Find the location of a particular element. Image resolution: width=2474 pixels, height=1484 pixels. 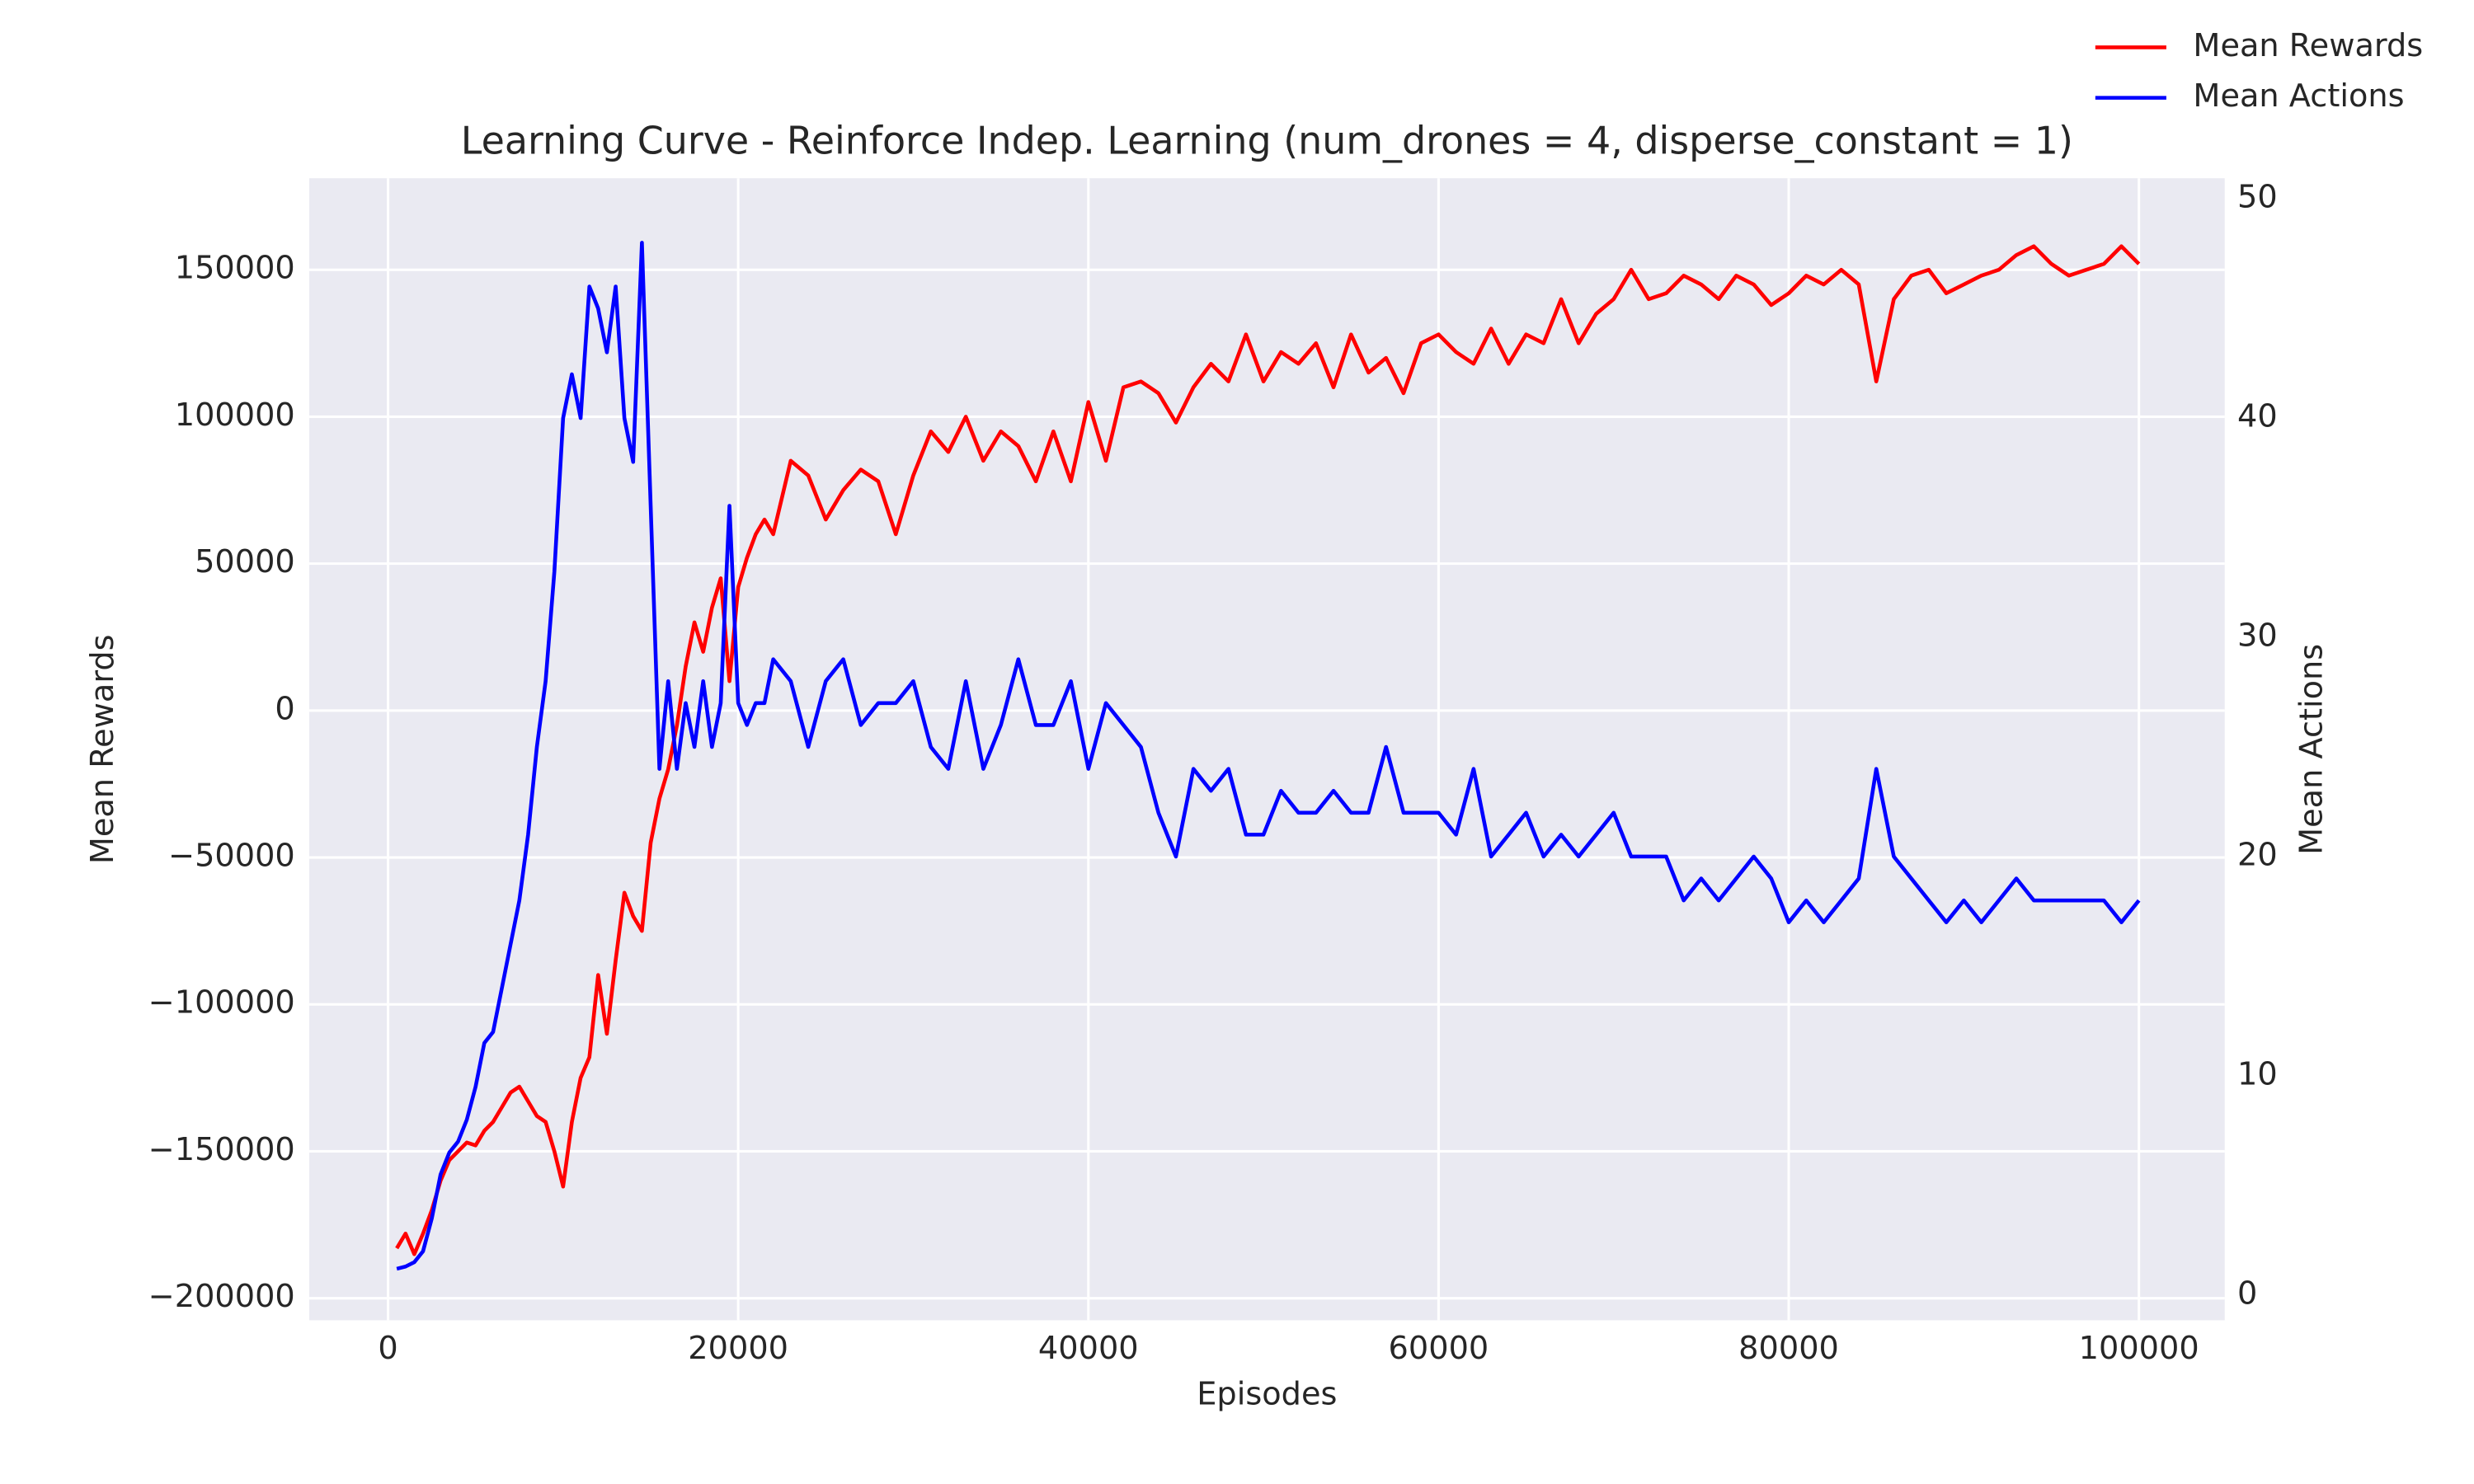

y-tick-label: 50000 is located at coordinates (245, 561).